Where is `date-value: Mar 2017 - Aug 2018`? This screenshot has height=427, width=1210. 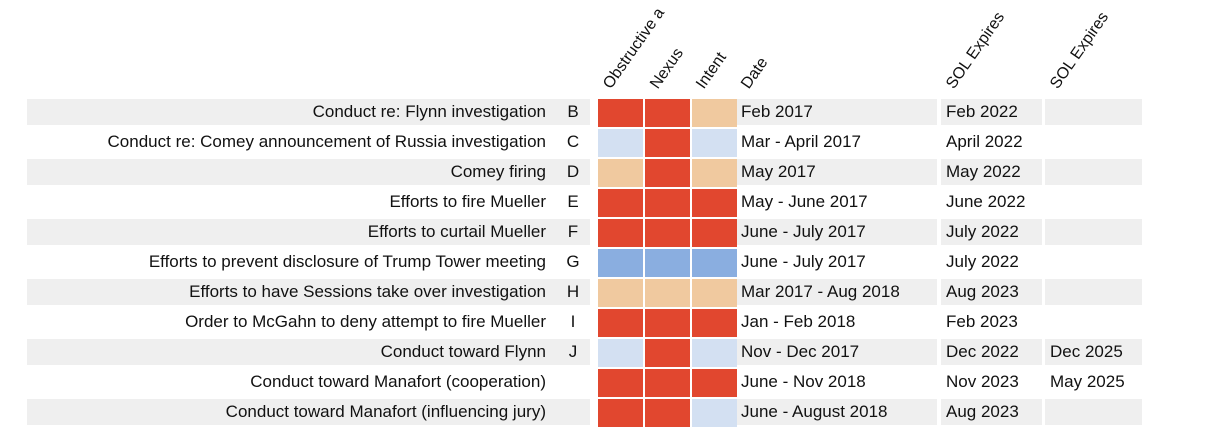 date-value: Mar 2017 - Aug 2018 is located at coordinates (820, 291).